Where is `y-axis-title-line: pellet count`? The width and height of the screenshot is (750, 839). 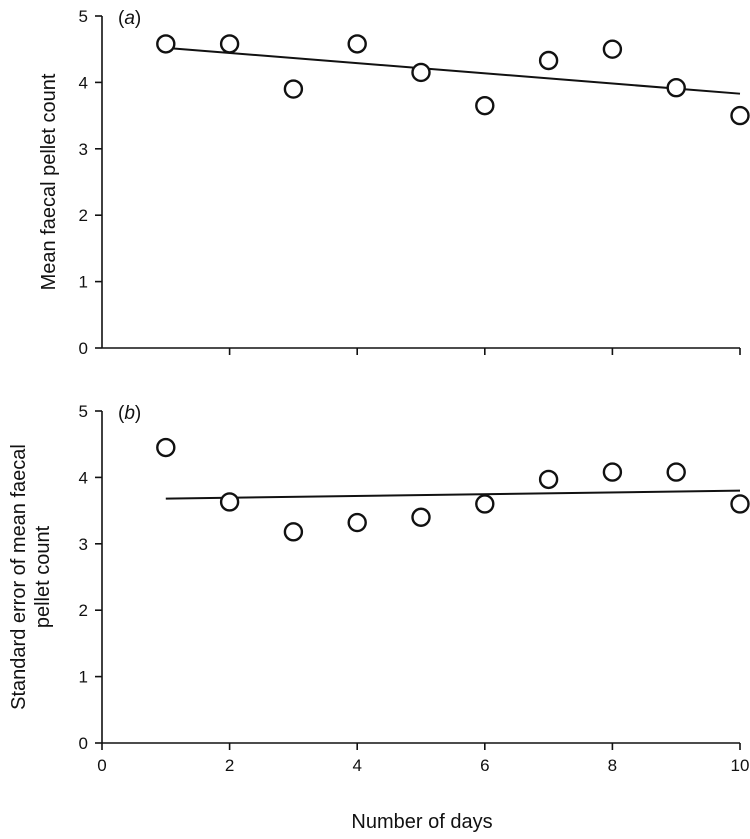 y-axis-title-line: pellet count is located at coordinates (43, 576).